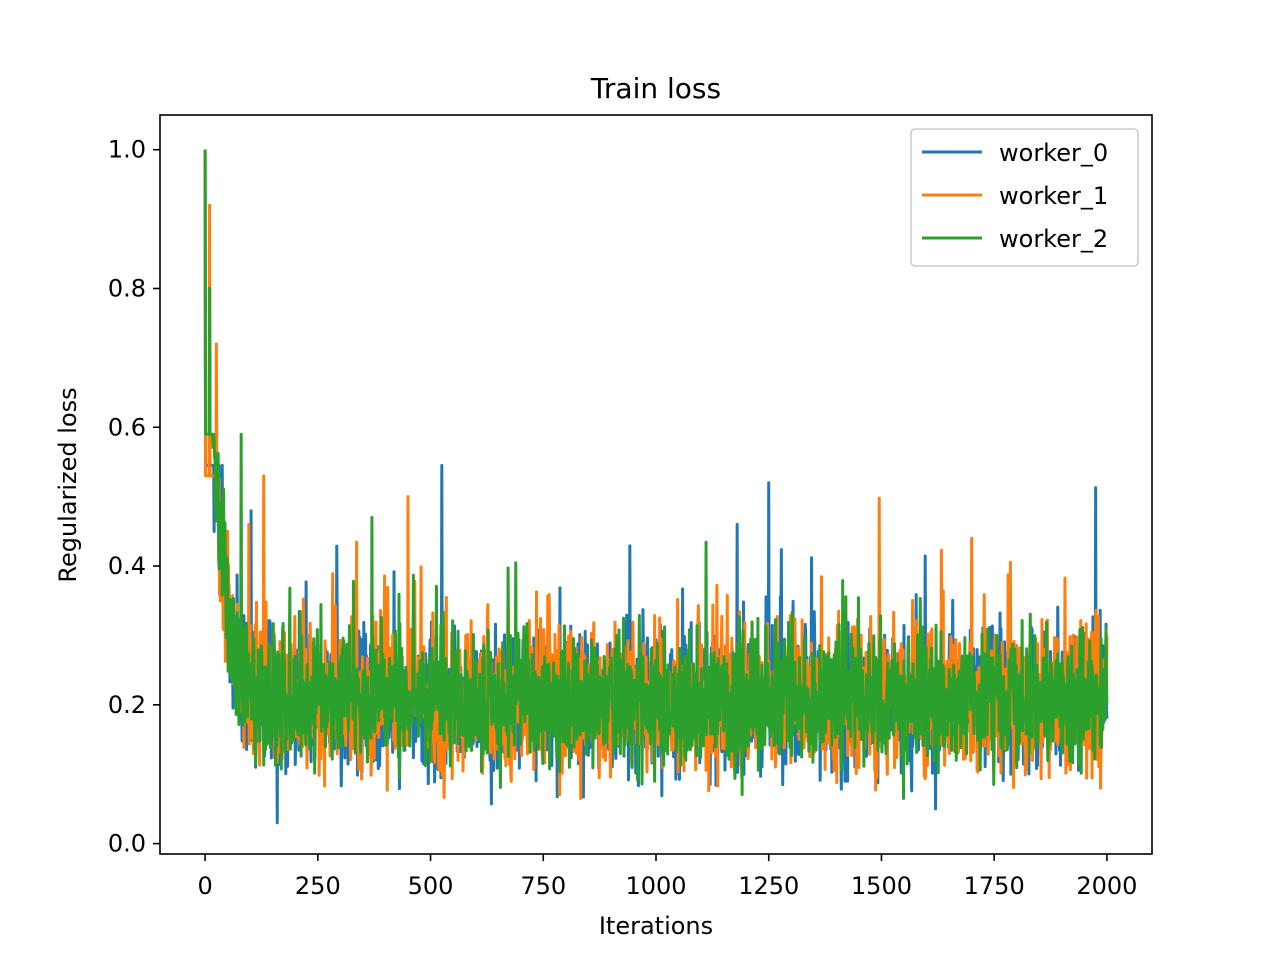  What do you see at coordinates (881, 886) in the screenshot?
I see `x-tick-label: 1500` at bounding box center [881, 886].